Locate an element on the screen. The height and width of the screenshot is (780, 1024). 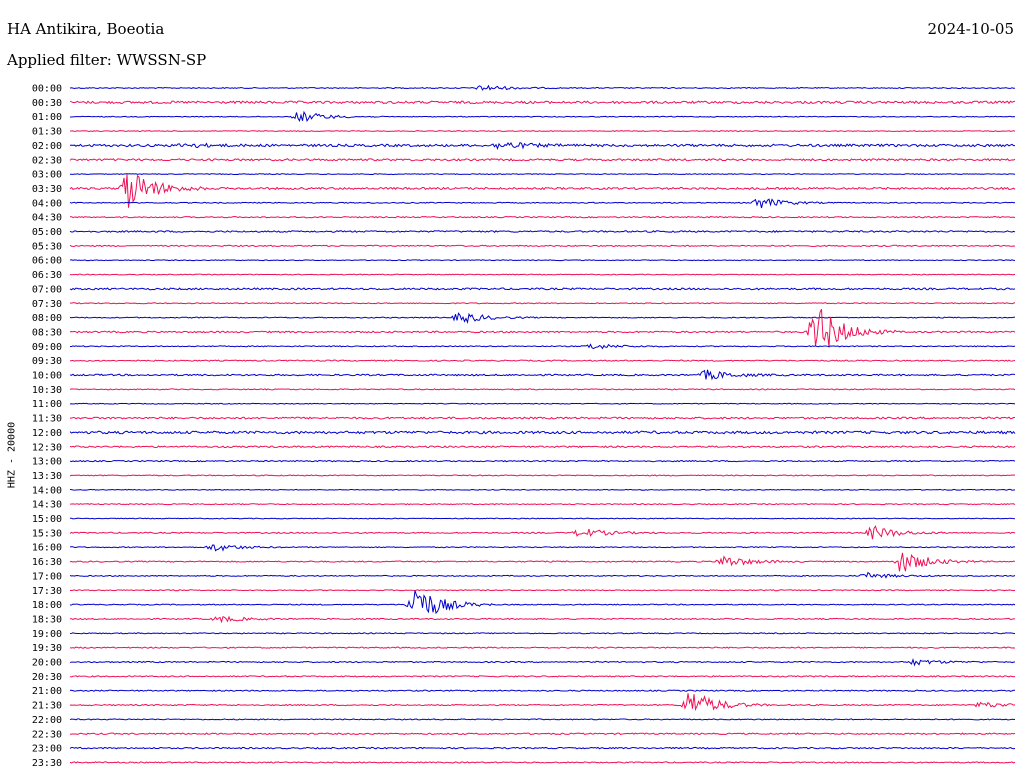
date-label: 2024-10-05 is located at coordinates (970, 29).